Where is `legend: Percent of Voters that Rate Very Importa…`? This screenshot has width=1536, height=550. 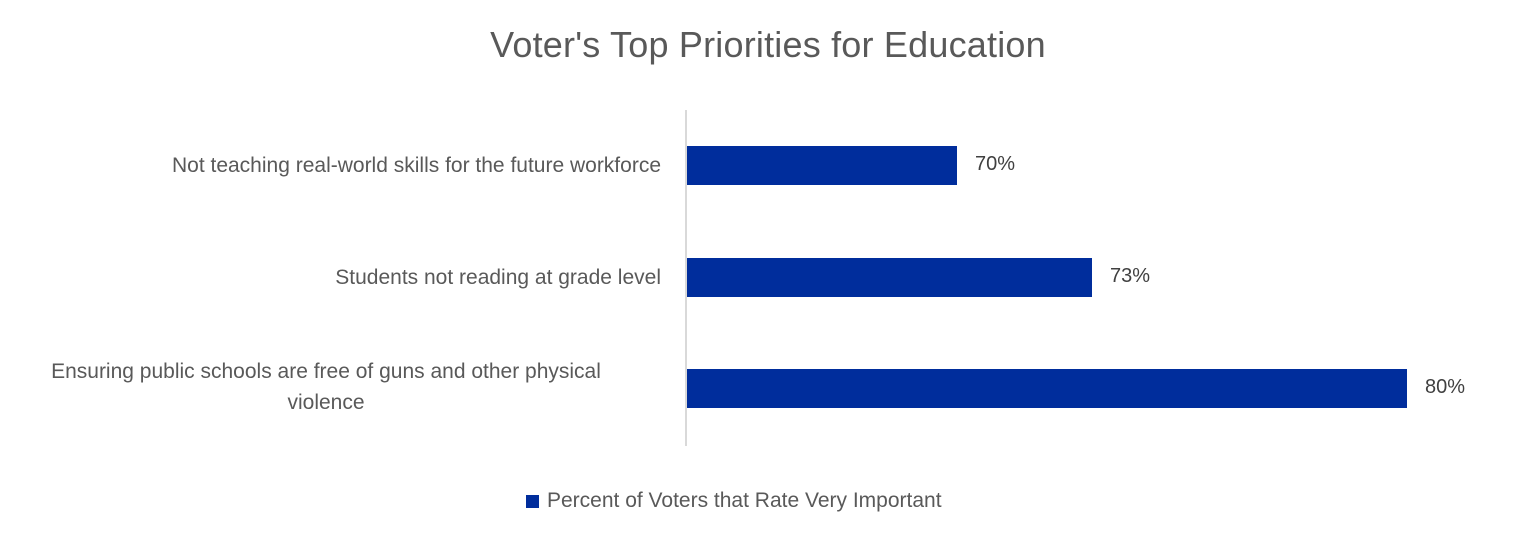
legend: Percent of Voters that Rate Very Importa… is located at coordinates (734, 501).